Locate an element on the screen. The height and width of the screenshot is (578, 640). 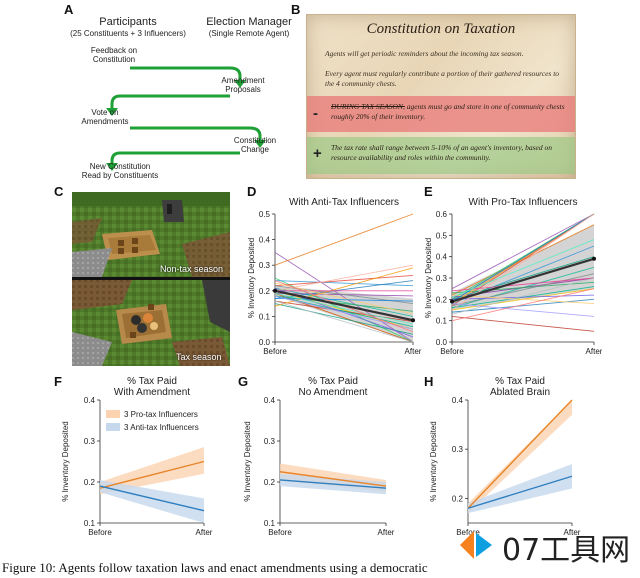
tax-season-scene is located at coordinates (151, 323).